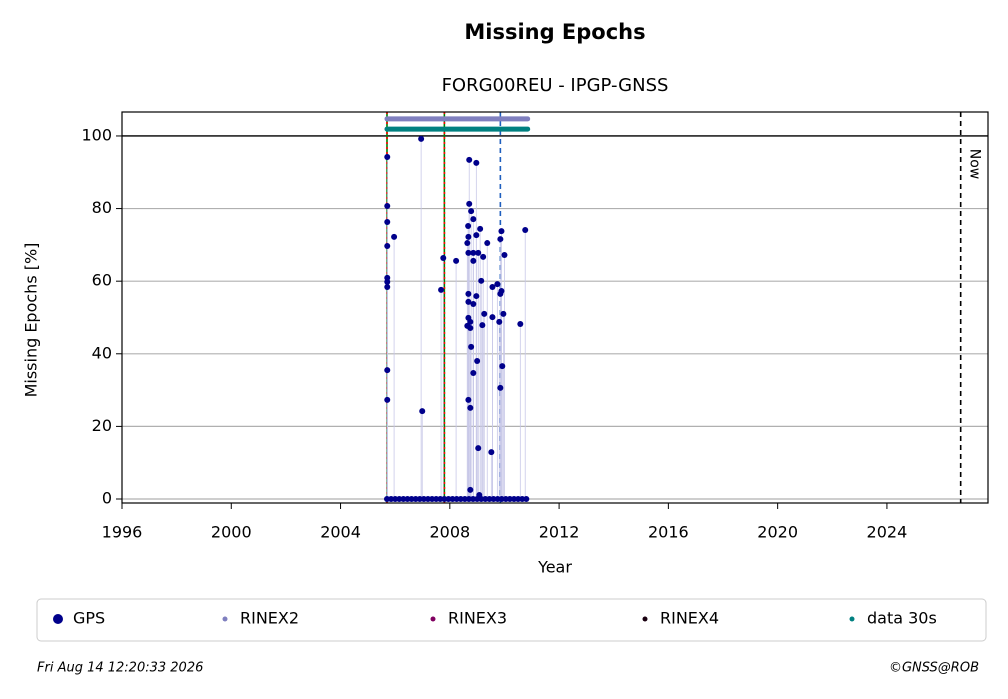 This screenshot has height=699, width=1008. Describe the element at coordinates (107, 498) in the screenshot. I see `y-tick-label: 0` at that location.